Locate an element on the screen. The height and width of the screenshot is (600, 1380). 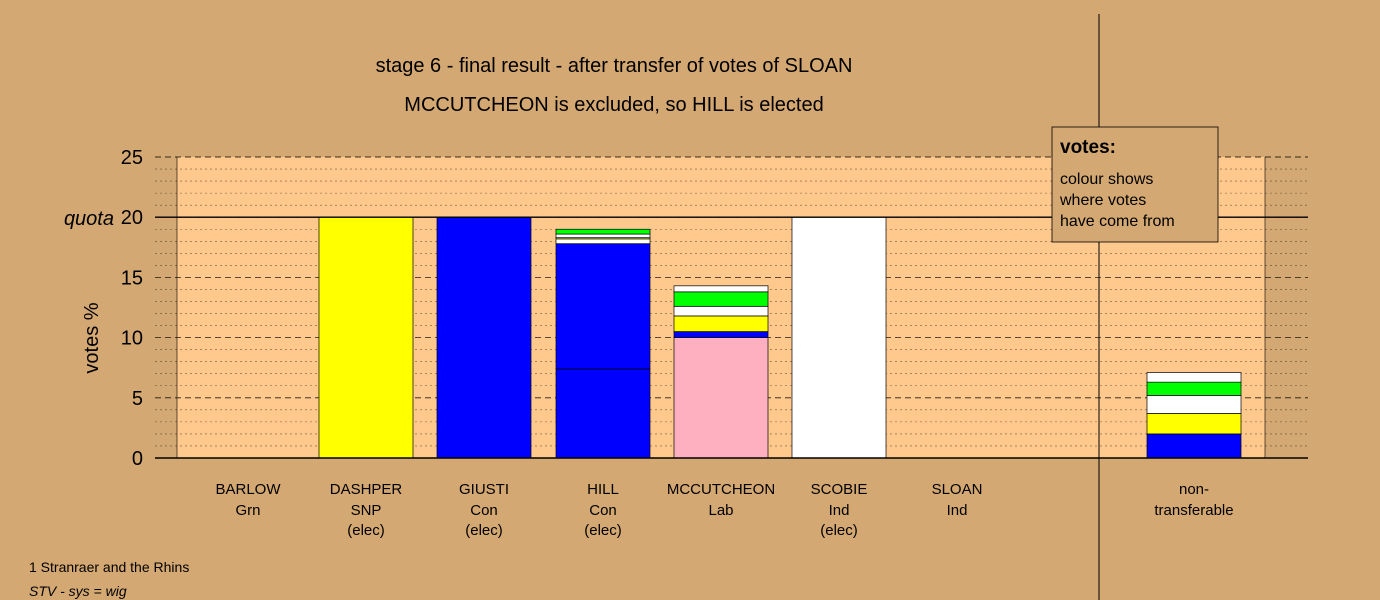
bar-scobie-segment is located at coordinates (839, 337).